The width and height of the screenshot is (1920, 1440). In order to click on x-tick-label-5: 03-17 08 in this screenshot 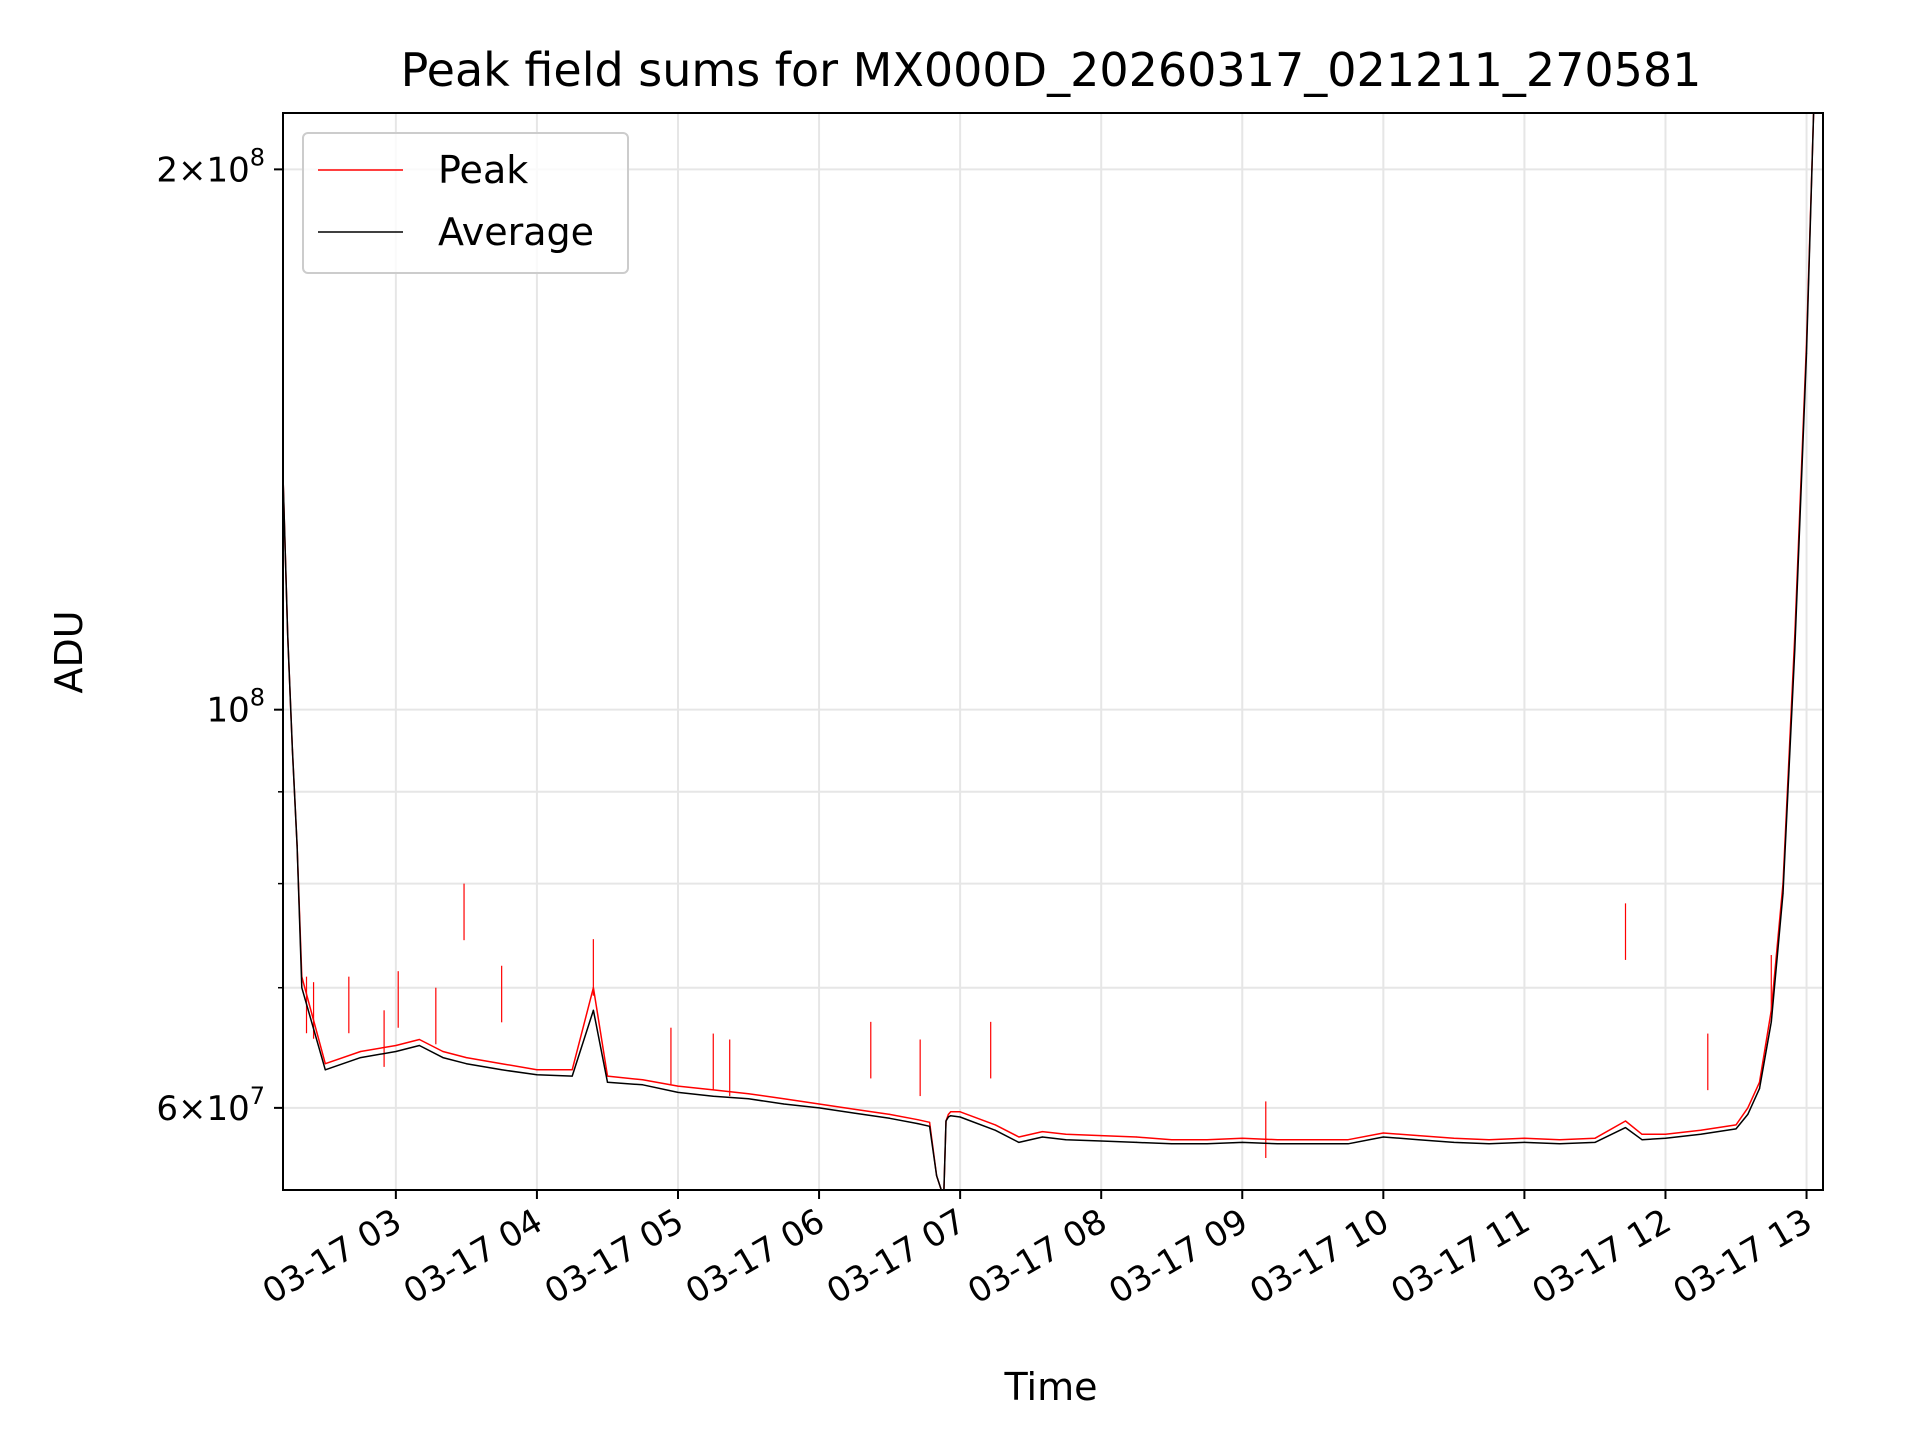, I will do `click(1037, 1256)`.